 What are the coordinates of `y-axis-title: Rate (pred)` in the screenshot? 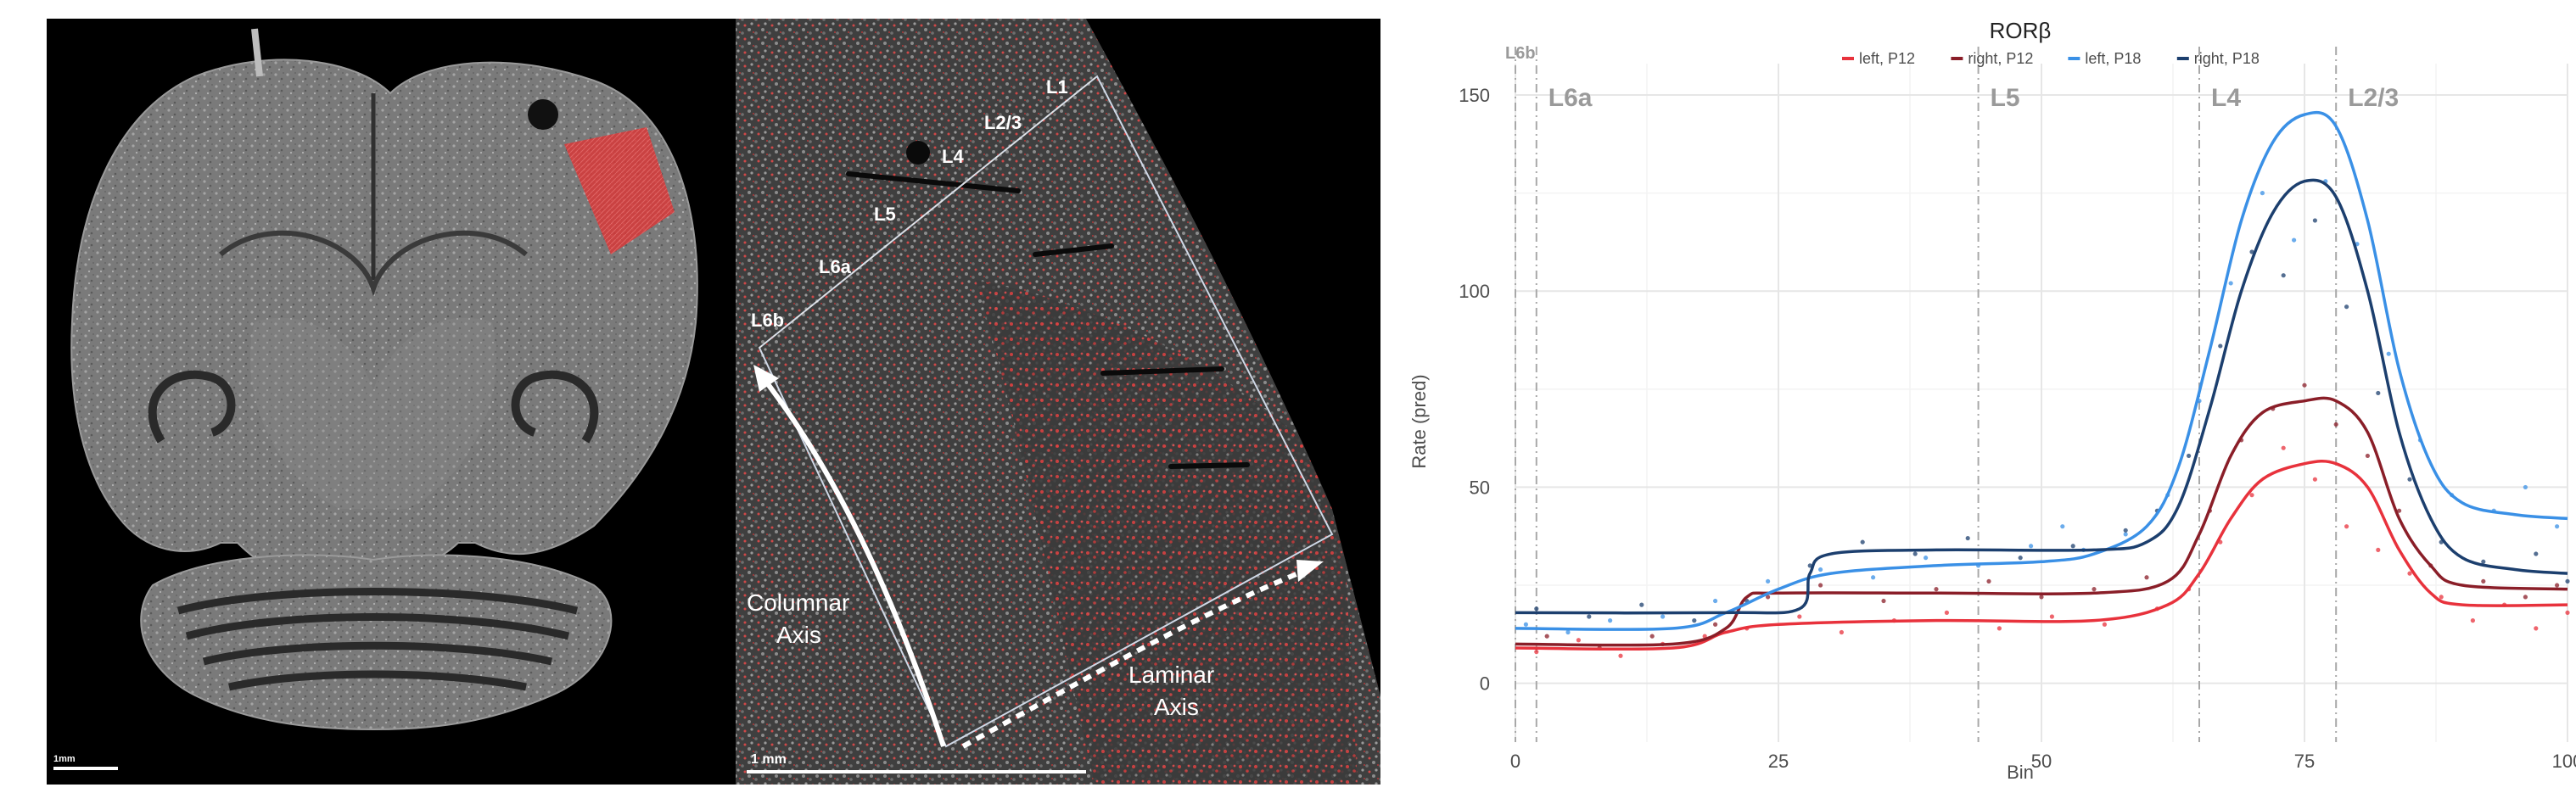 It's located at (1419, 421).